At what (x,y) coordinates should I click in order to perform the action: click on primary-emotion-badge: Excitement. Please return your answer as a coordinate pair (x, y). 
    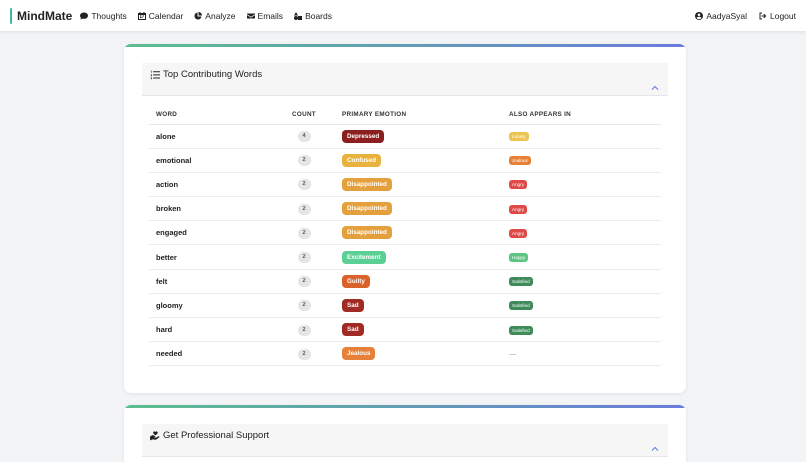
    Looking at the image, I should click on (364, 257).